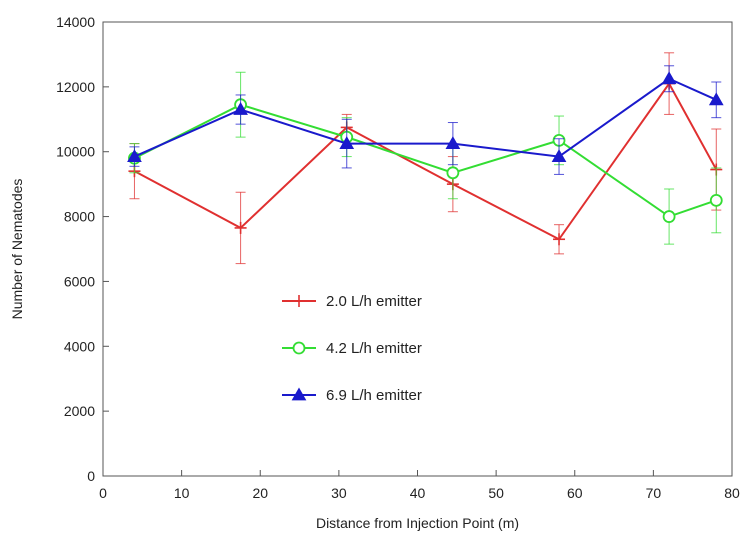 The image size is (740, 543). What do you see at coordinates (339, 493) in the screenshot?
I see `x-tick-label: 30` at bounding box center [339, 493].